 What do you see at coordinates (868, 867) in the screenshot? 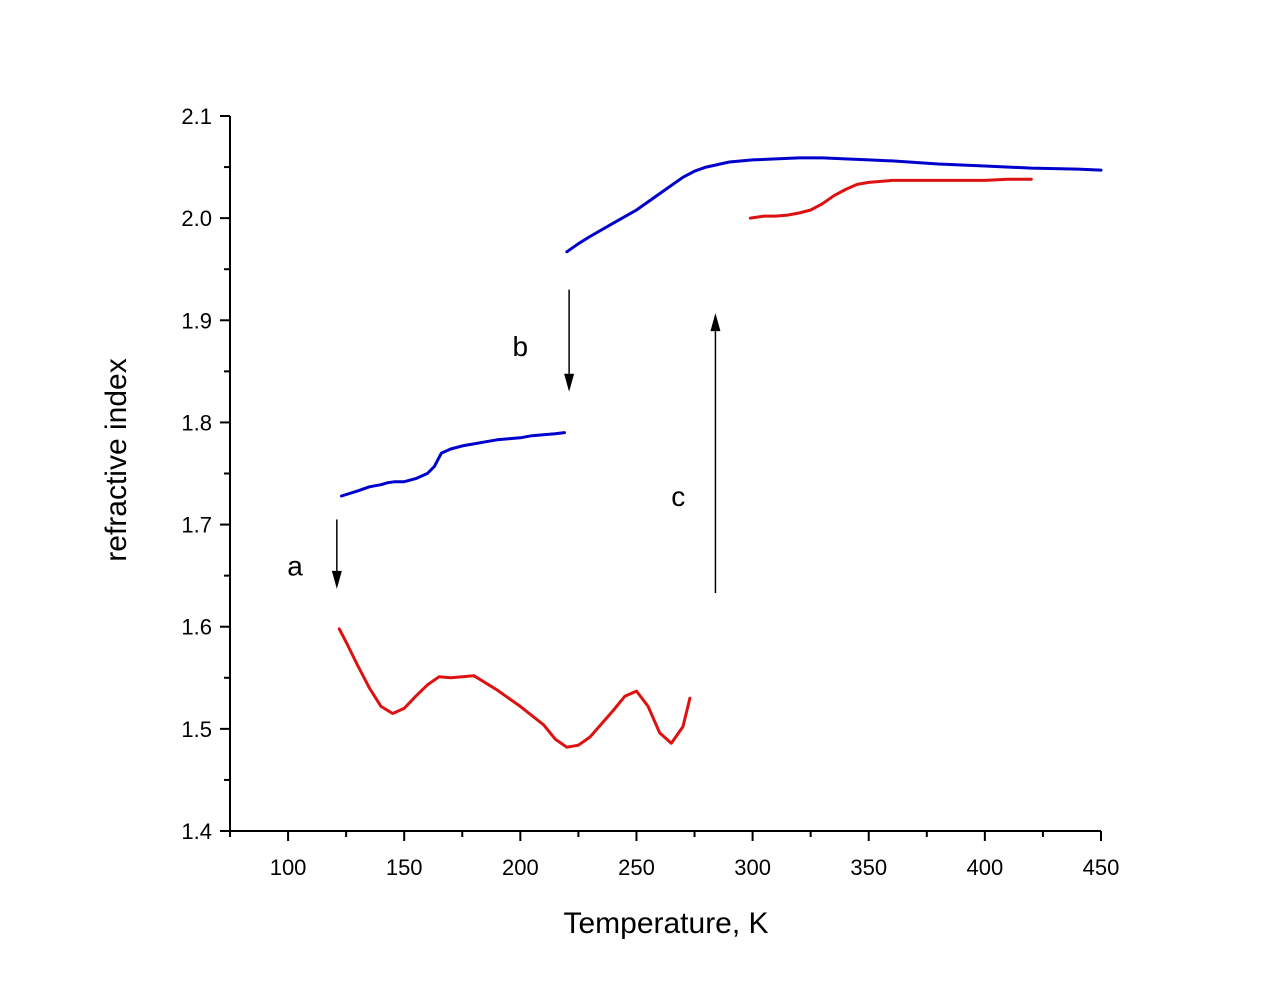
I see `x-tick-label: 350` at bounding box center [868, 867].